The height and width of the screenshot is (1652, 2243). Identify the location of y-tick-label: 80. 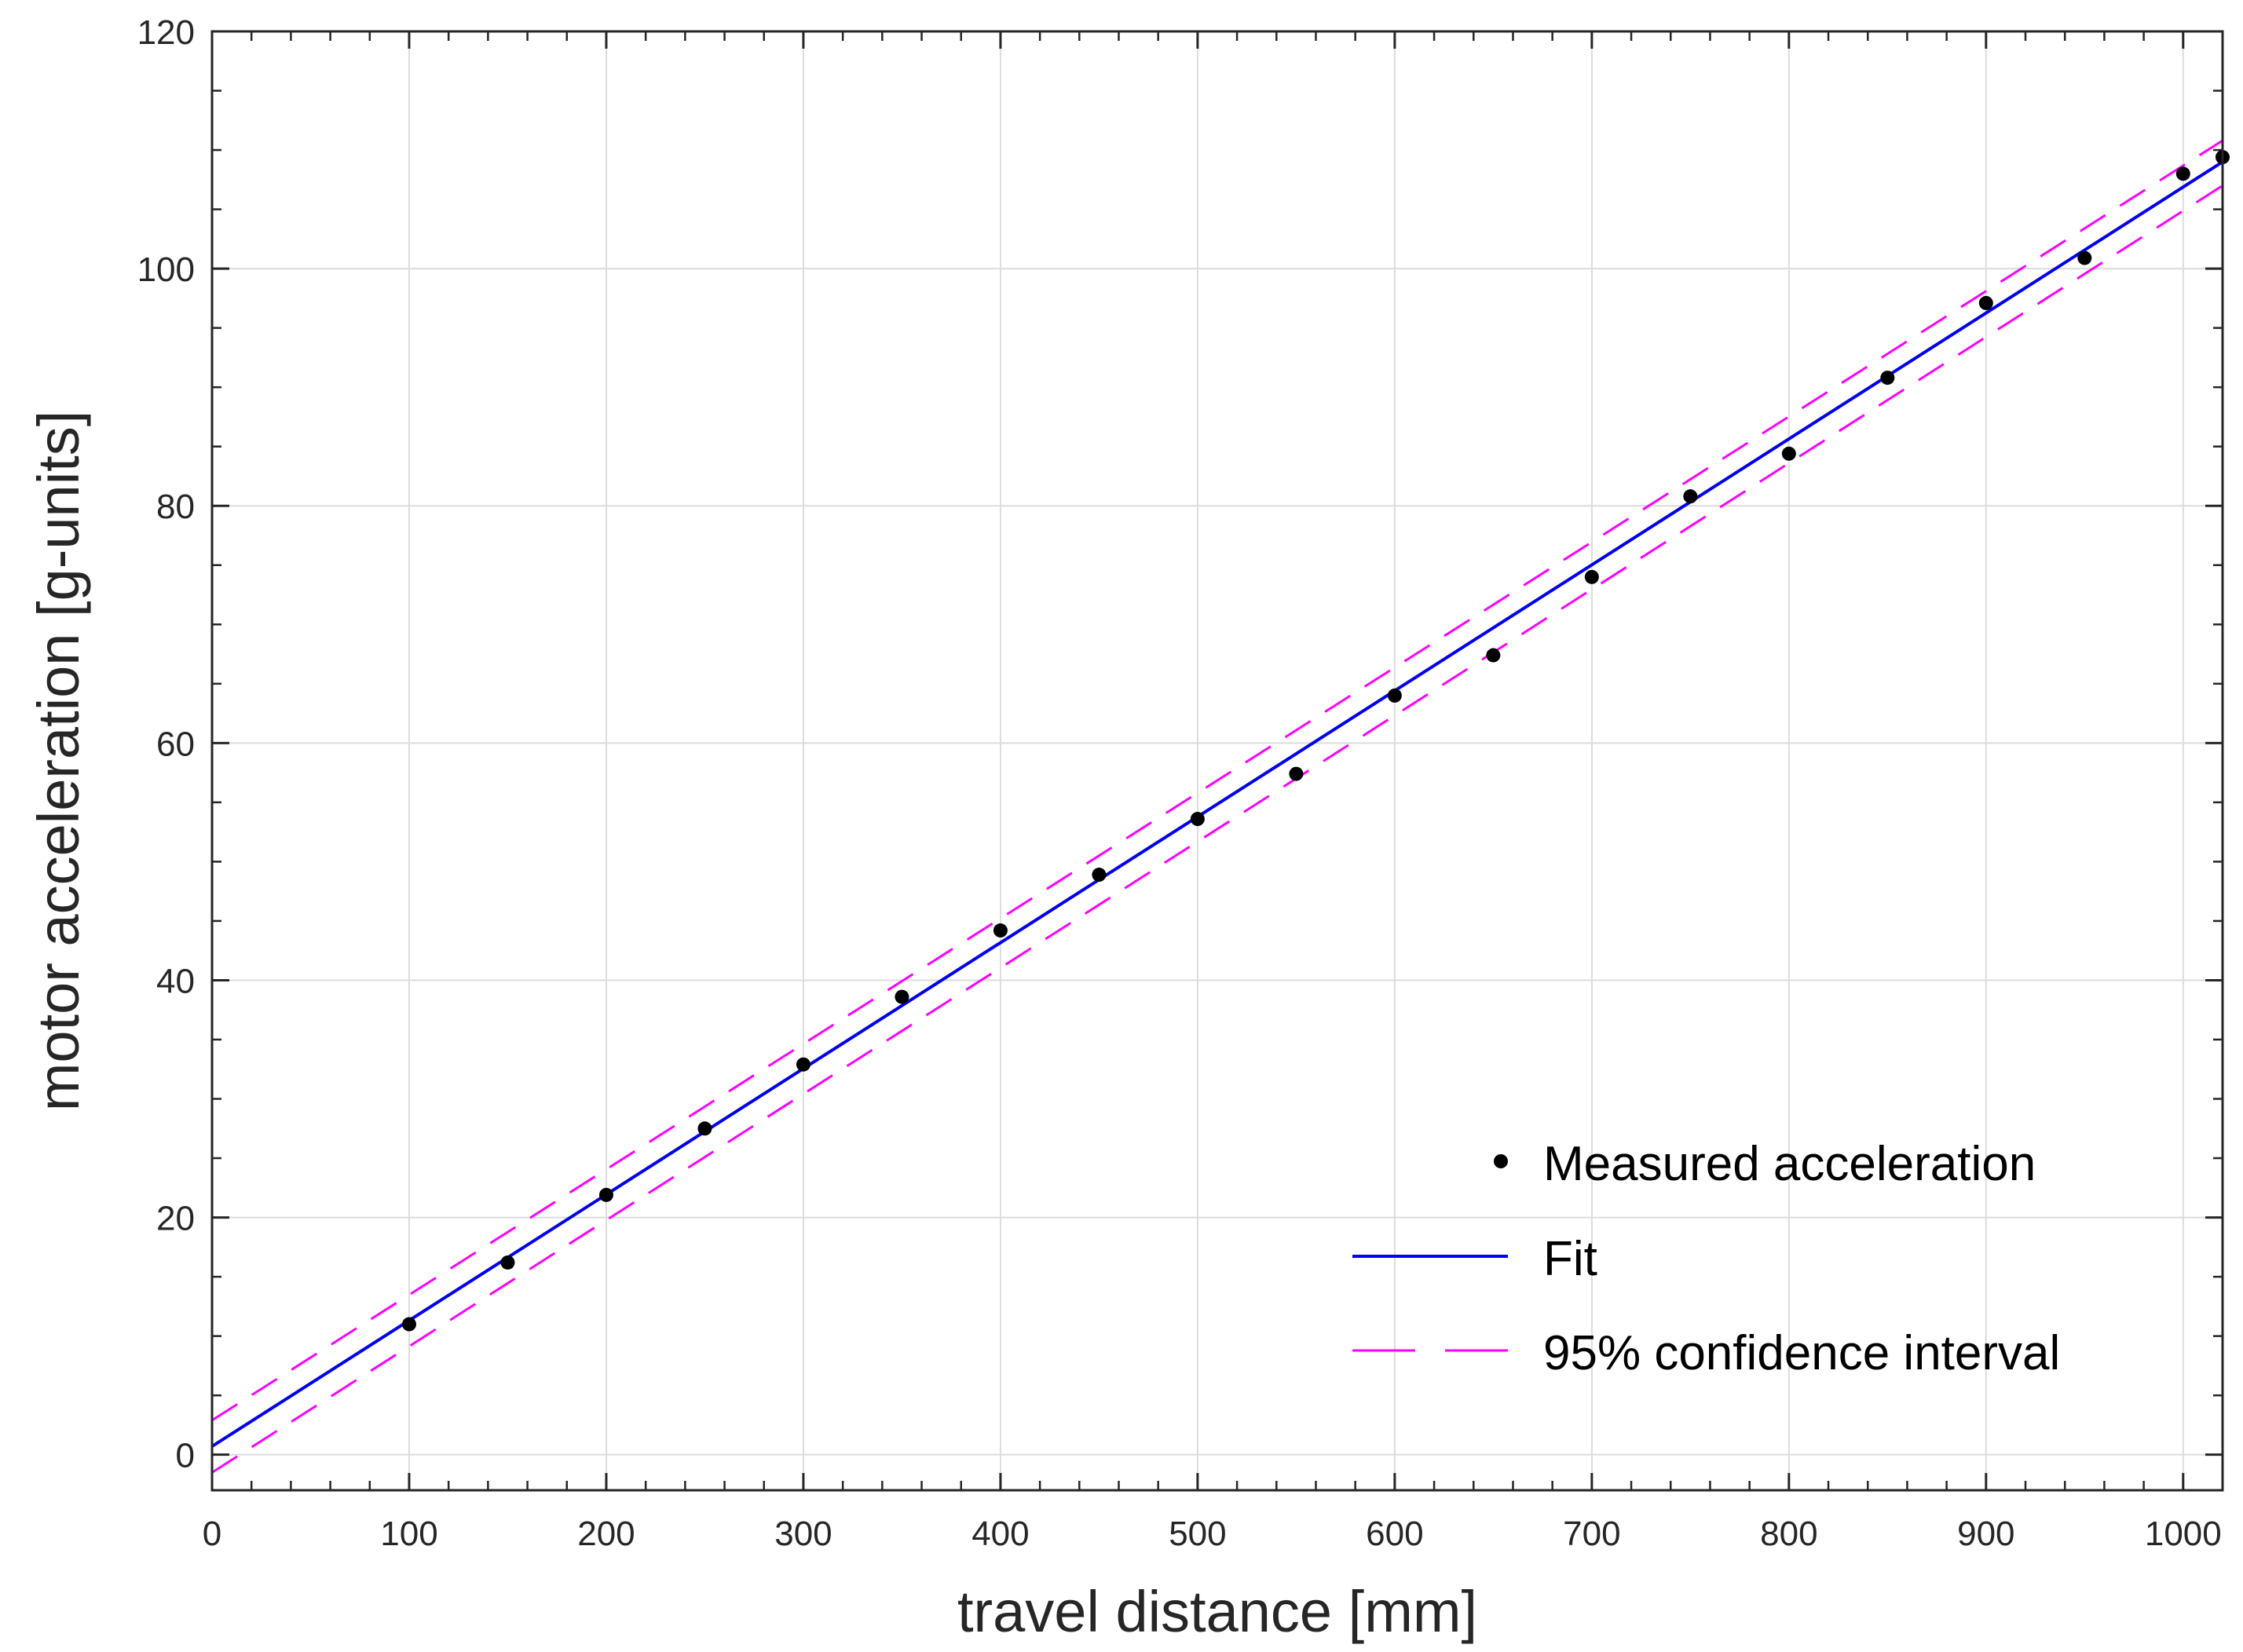
(175, 507).